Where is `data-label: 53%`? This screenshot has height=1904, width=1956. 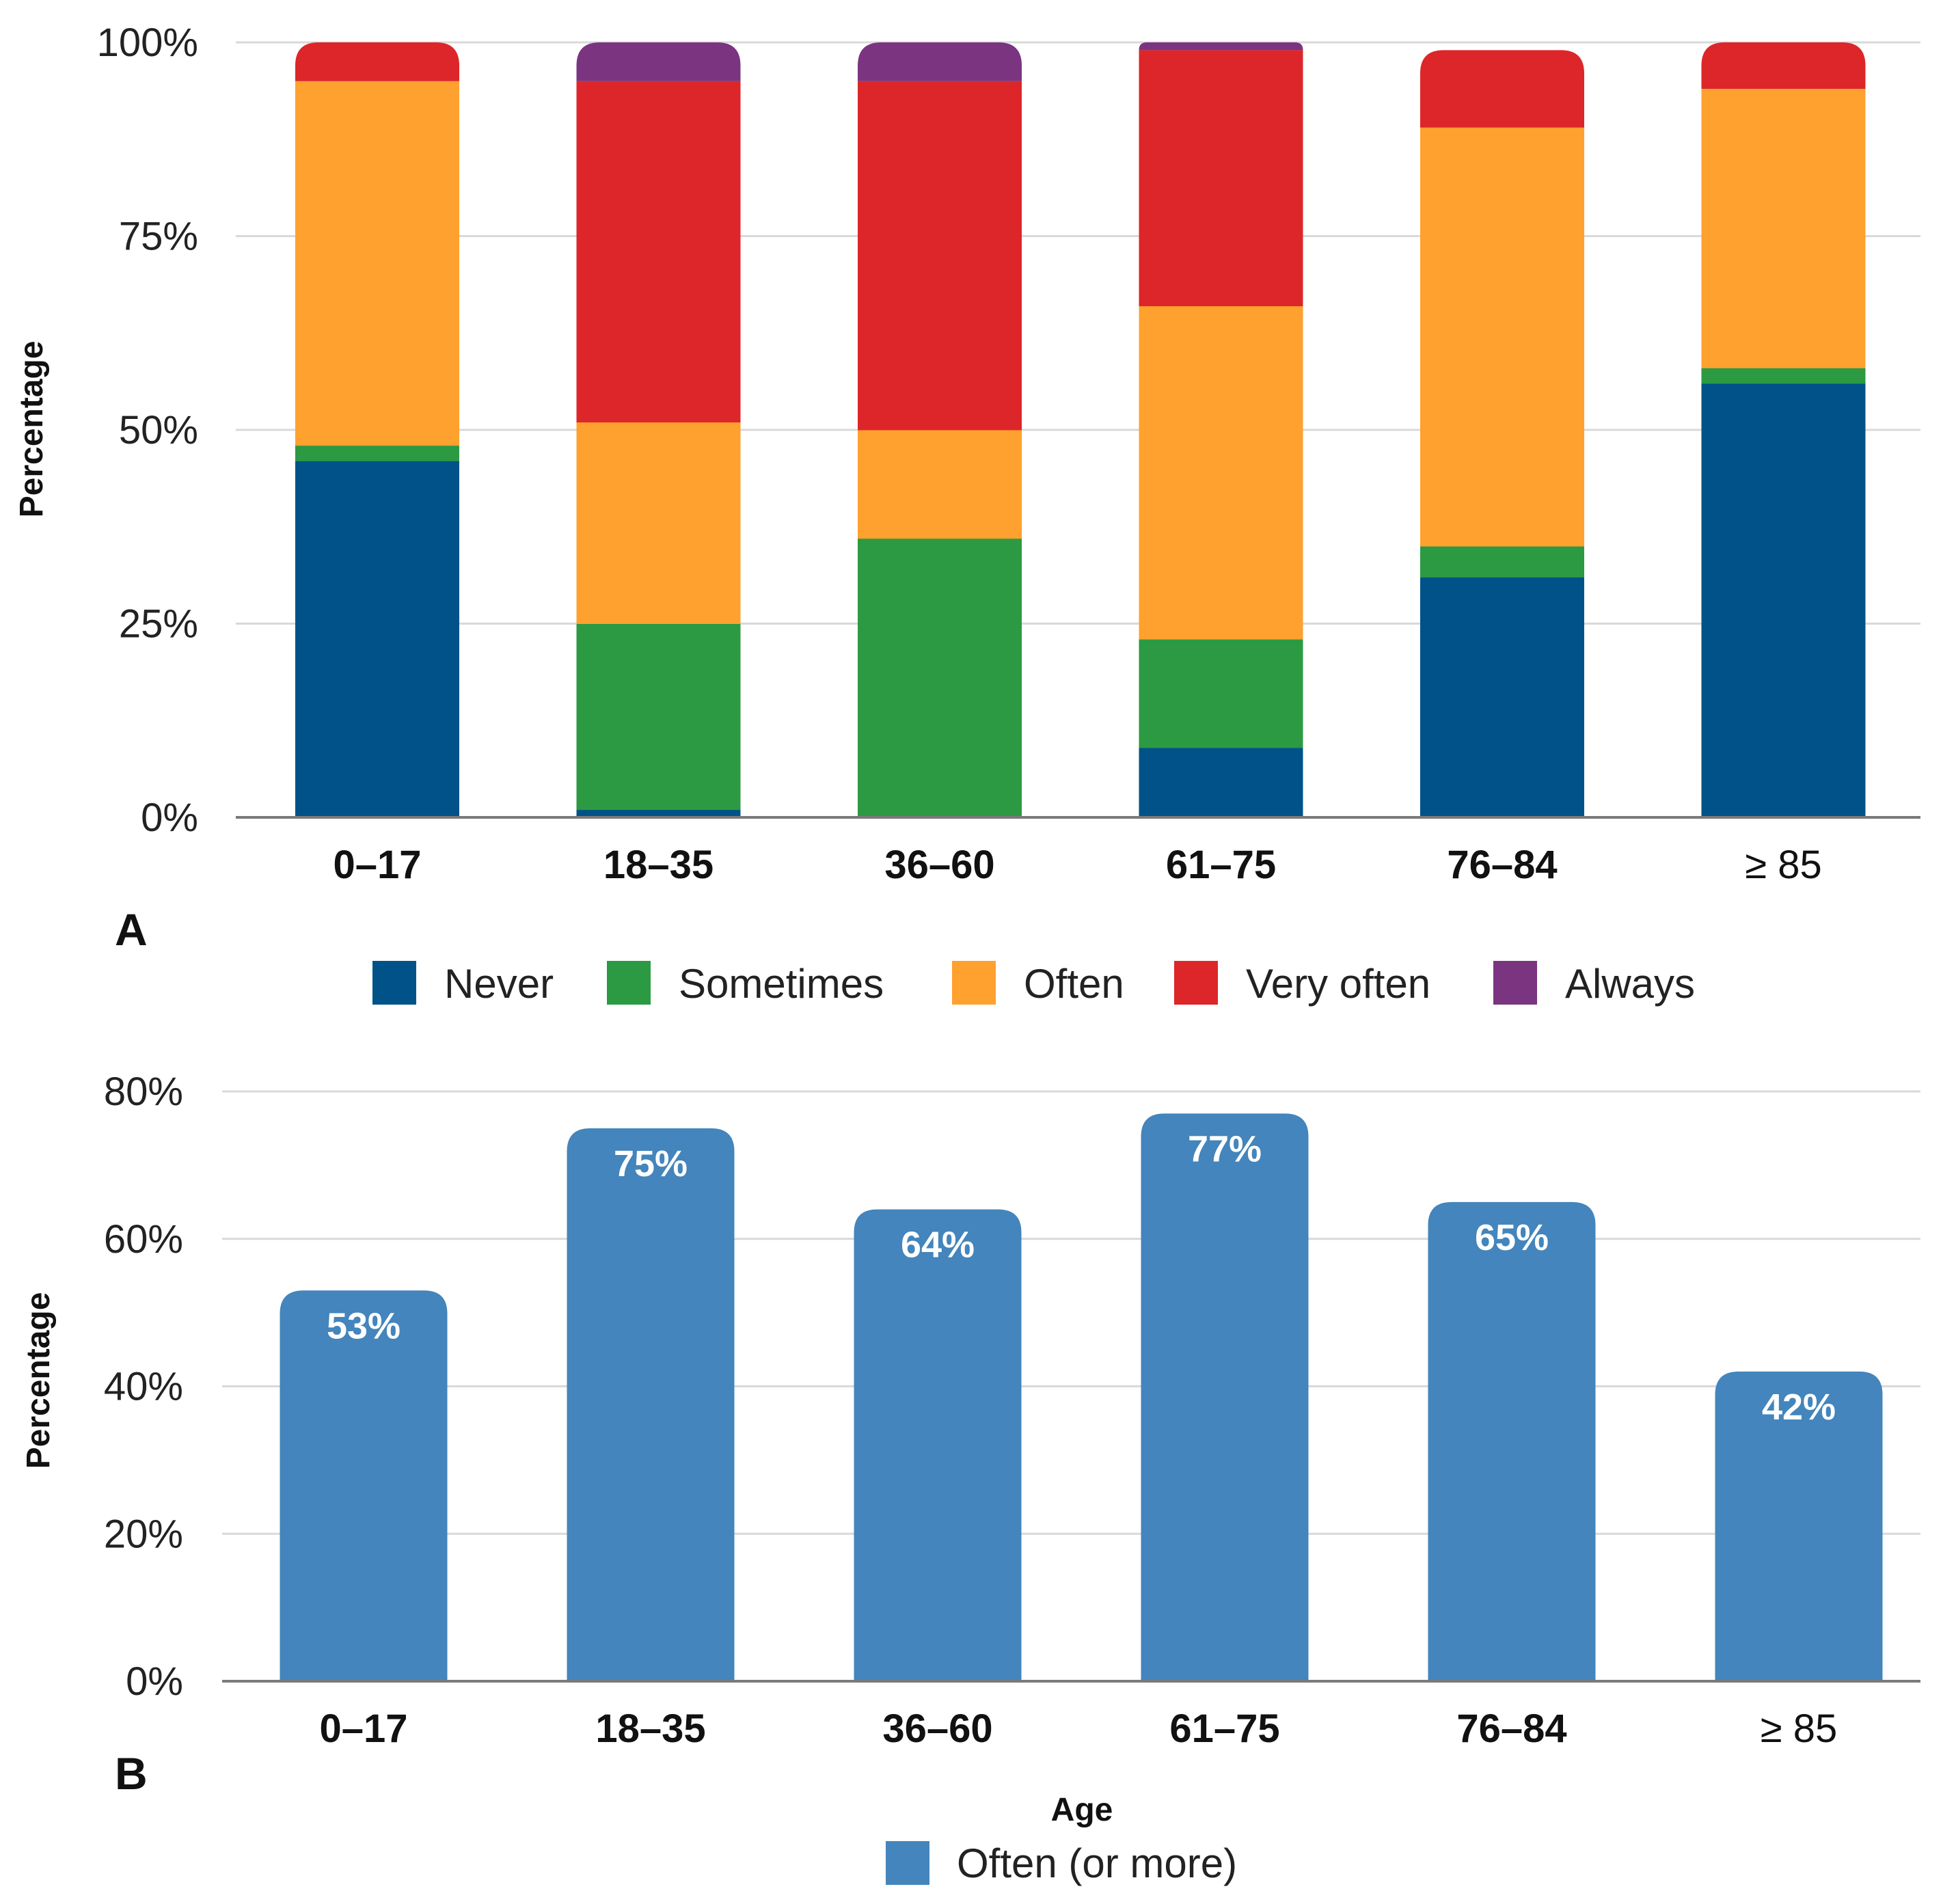
data-label: 53% is located at coordinates (364, 1325).